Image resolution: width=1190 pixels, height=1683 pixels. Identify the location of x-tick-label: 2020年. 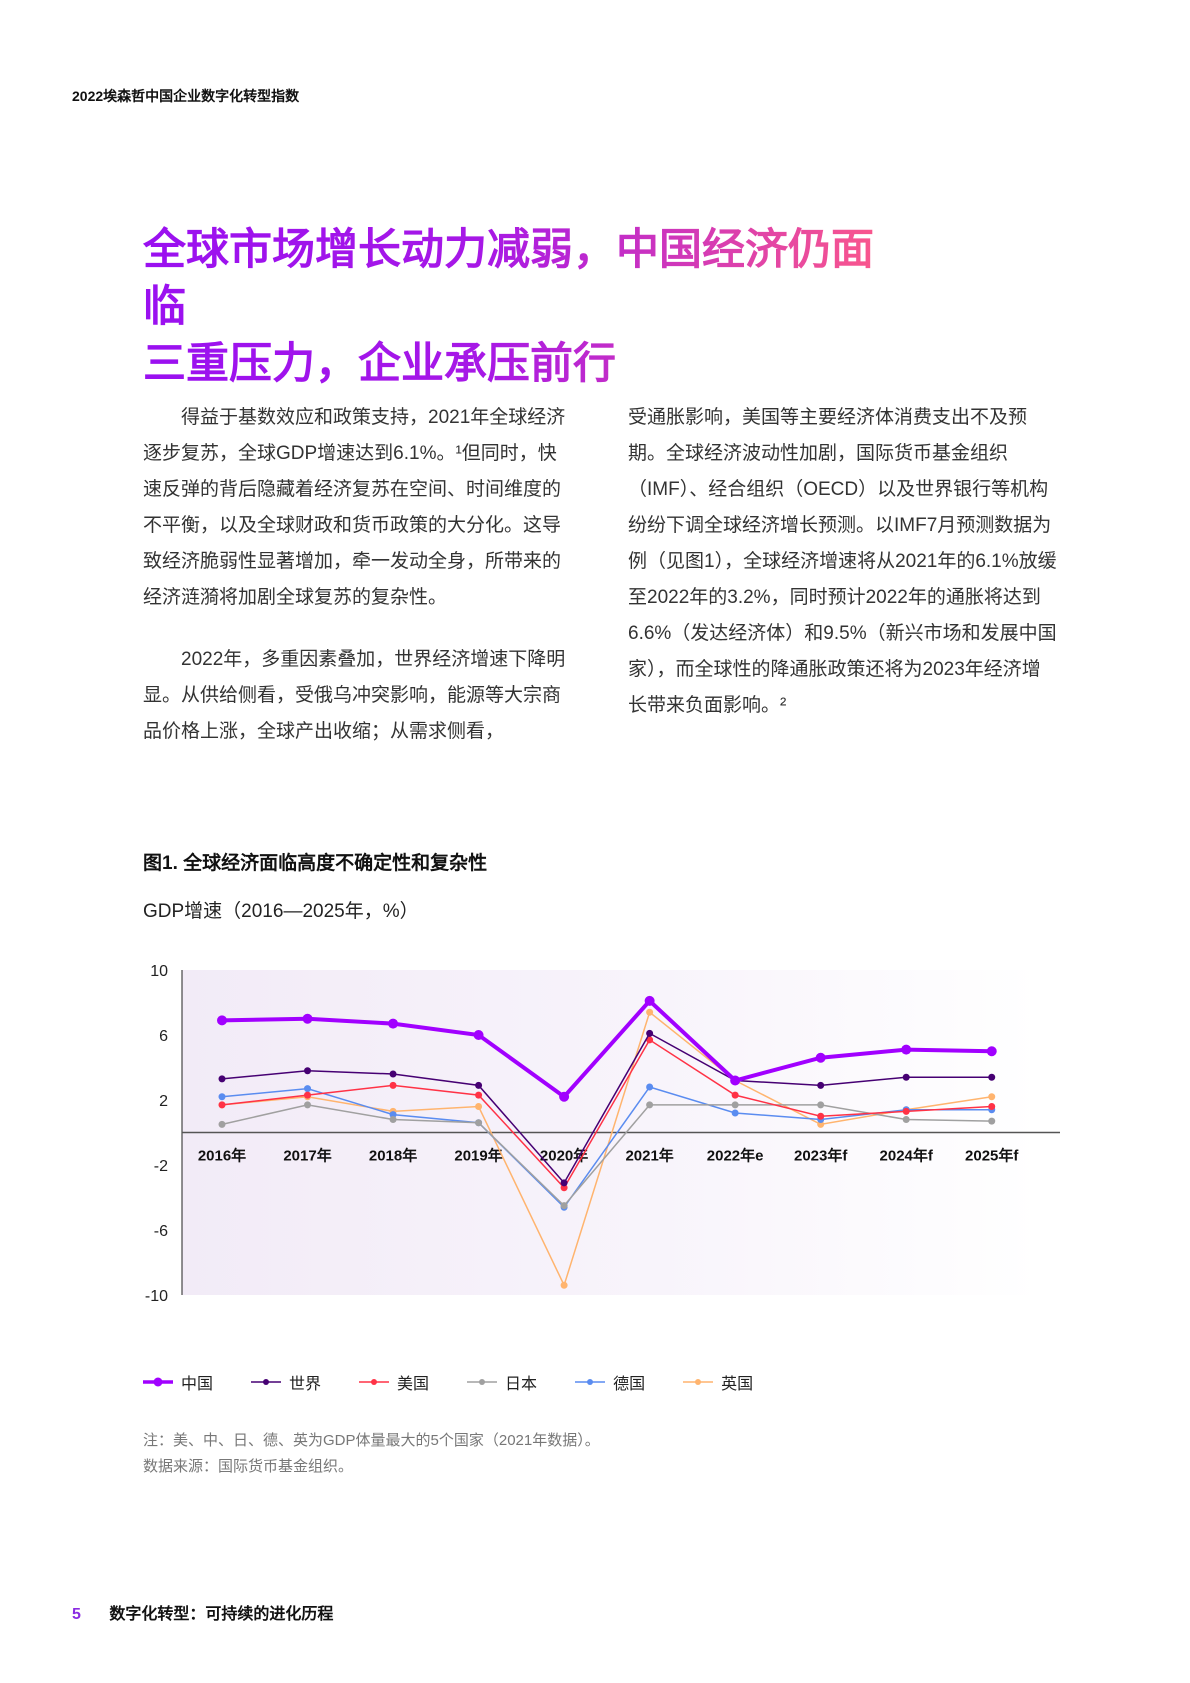
(564, 1156).